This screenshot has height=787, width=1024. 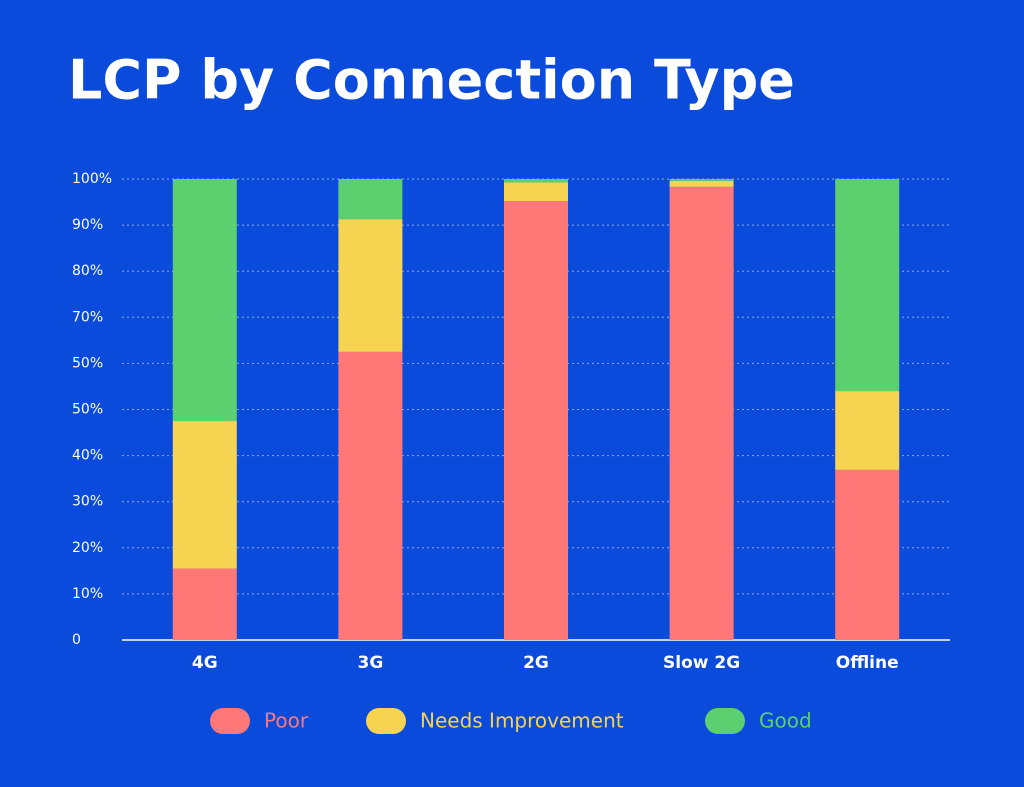 What do you see at coordinates (87, 548) in the screenshot?
I see `y-tick-label: 20%` at bounding box center [87, 548].